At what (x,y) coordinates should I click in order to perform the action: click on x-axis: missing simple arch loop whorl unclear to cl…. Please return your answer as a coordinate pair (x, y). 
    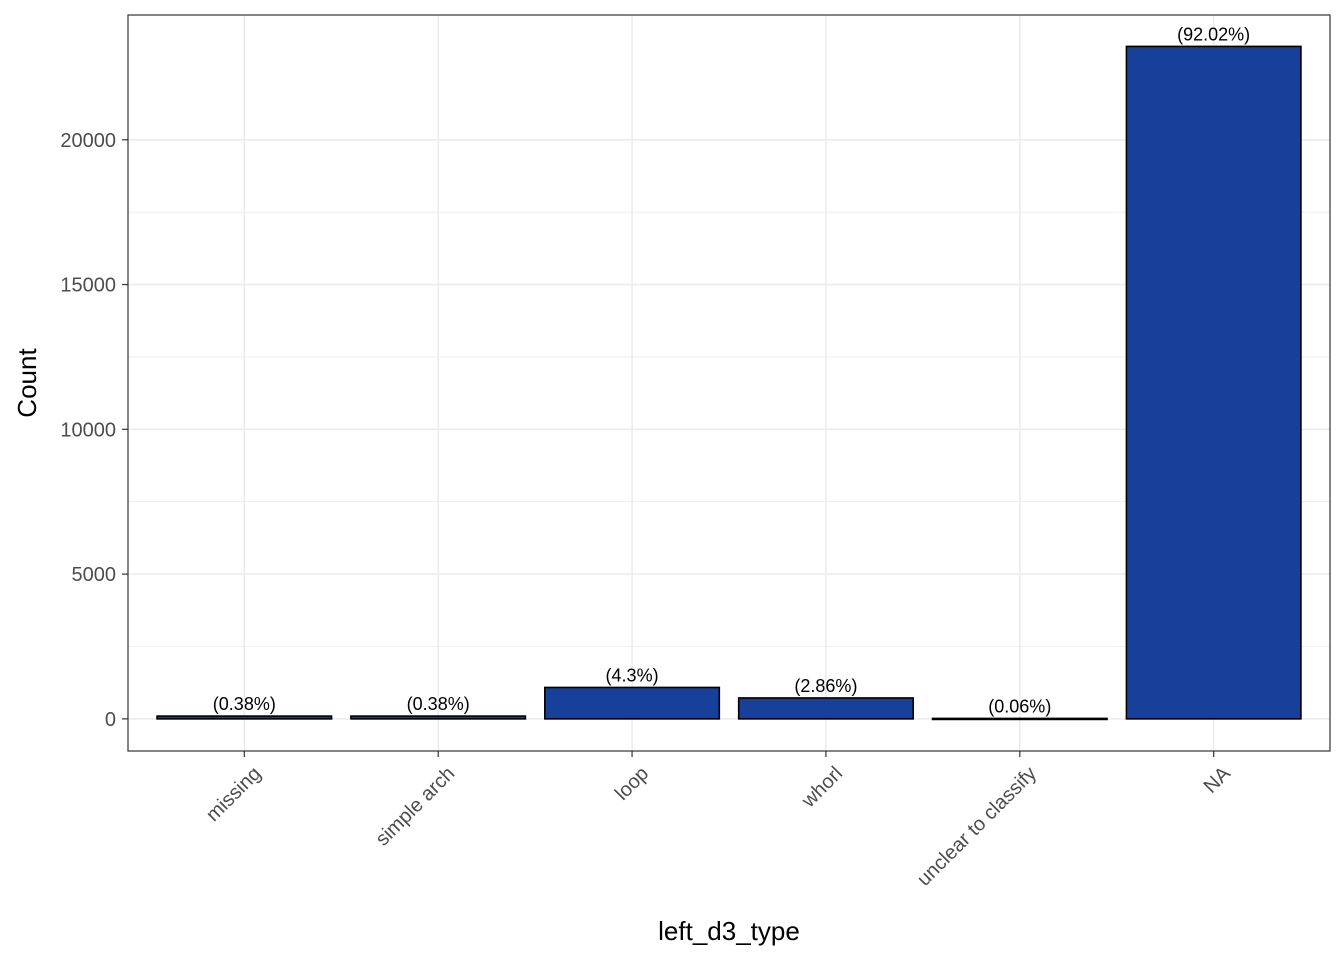
    Looking at the image, I should click on (718, 821).